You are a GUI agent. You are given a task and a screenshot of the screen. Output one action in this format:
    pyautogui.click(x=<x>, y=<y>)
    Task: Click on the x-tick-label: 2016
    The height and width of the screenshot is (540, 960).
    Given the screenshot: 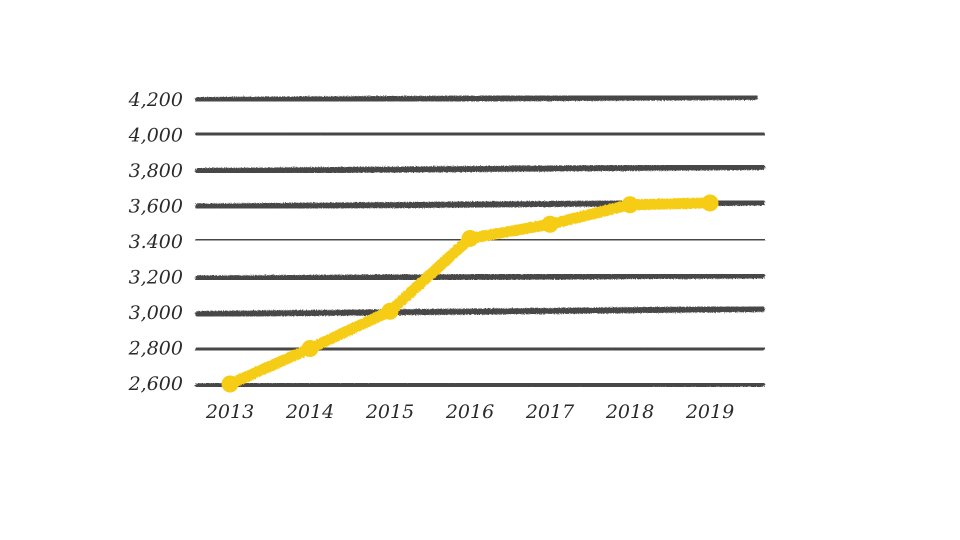 What is the action you would take?
    pyautogui.click(x=469, y=412)
    